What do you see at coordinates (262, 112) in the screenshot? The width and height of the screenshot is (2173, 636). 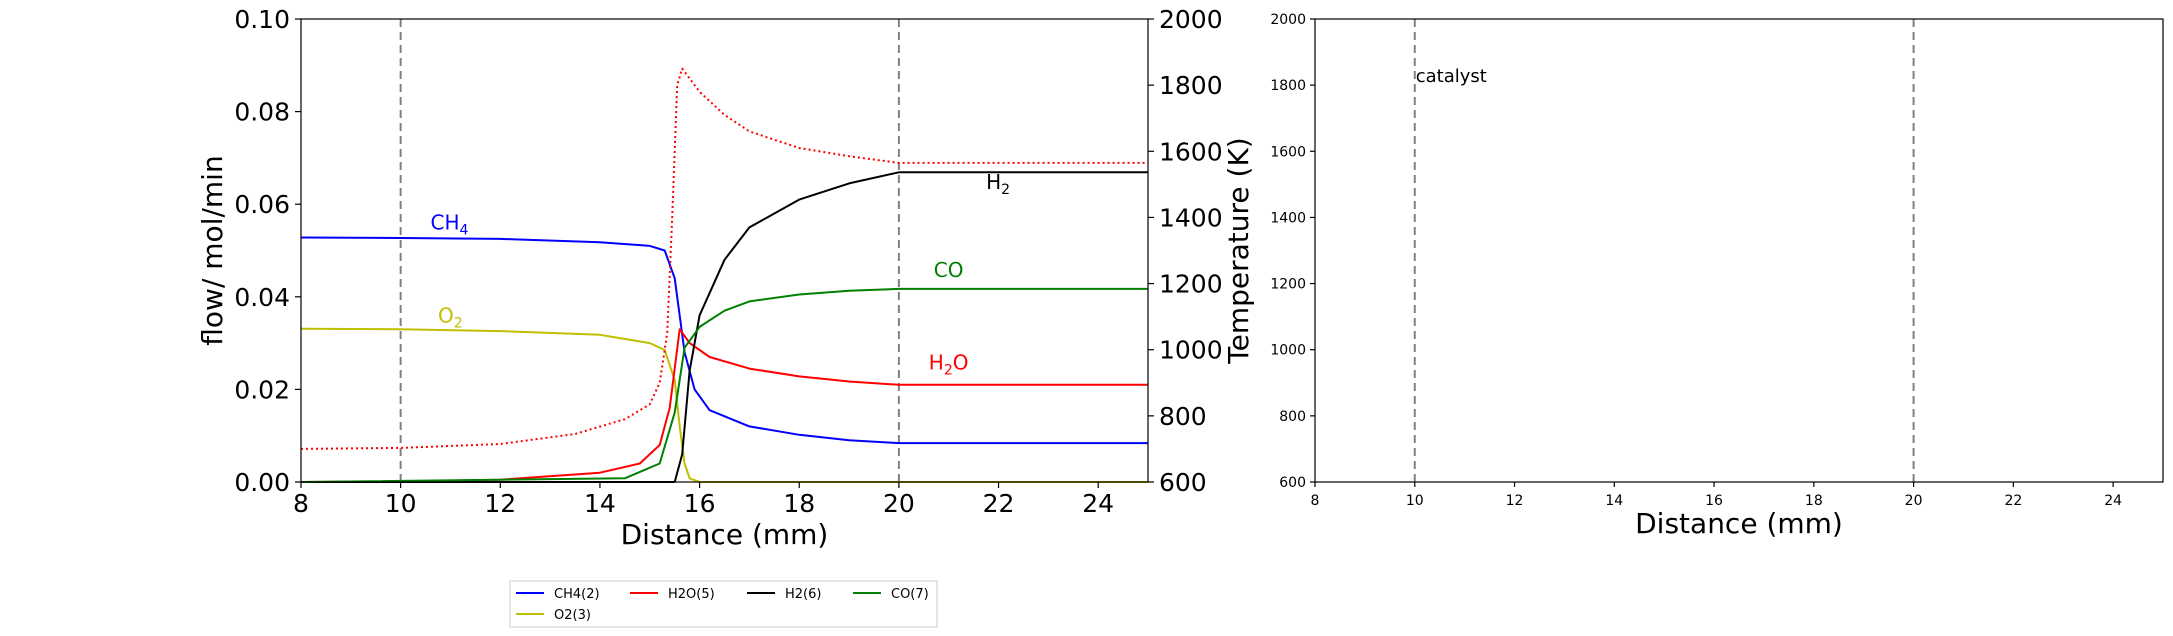 I see `y-tick-label: 0.08` at bounding box center [262, 112].